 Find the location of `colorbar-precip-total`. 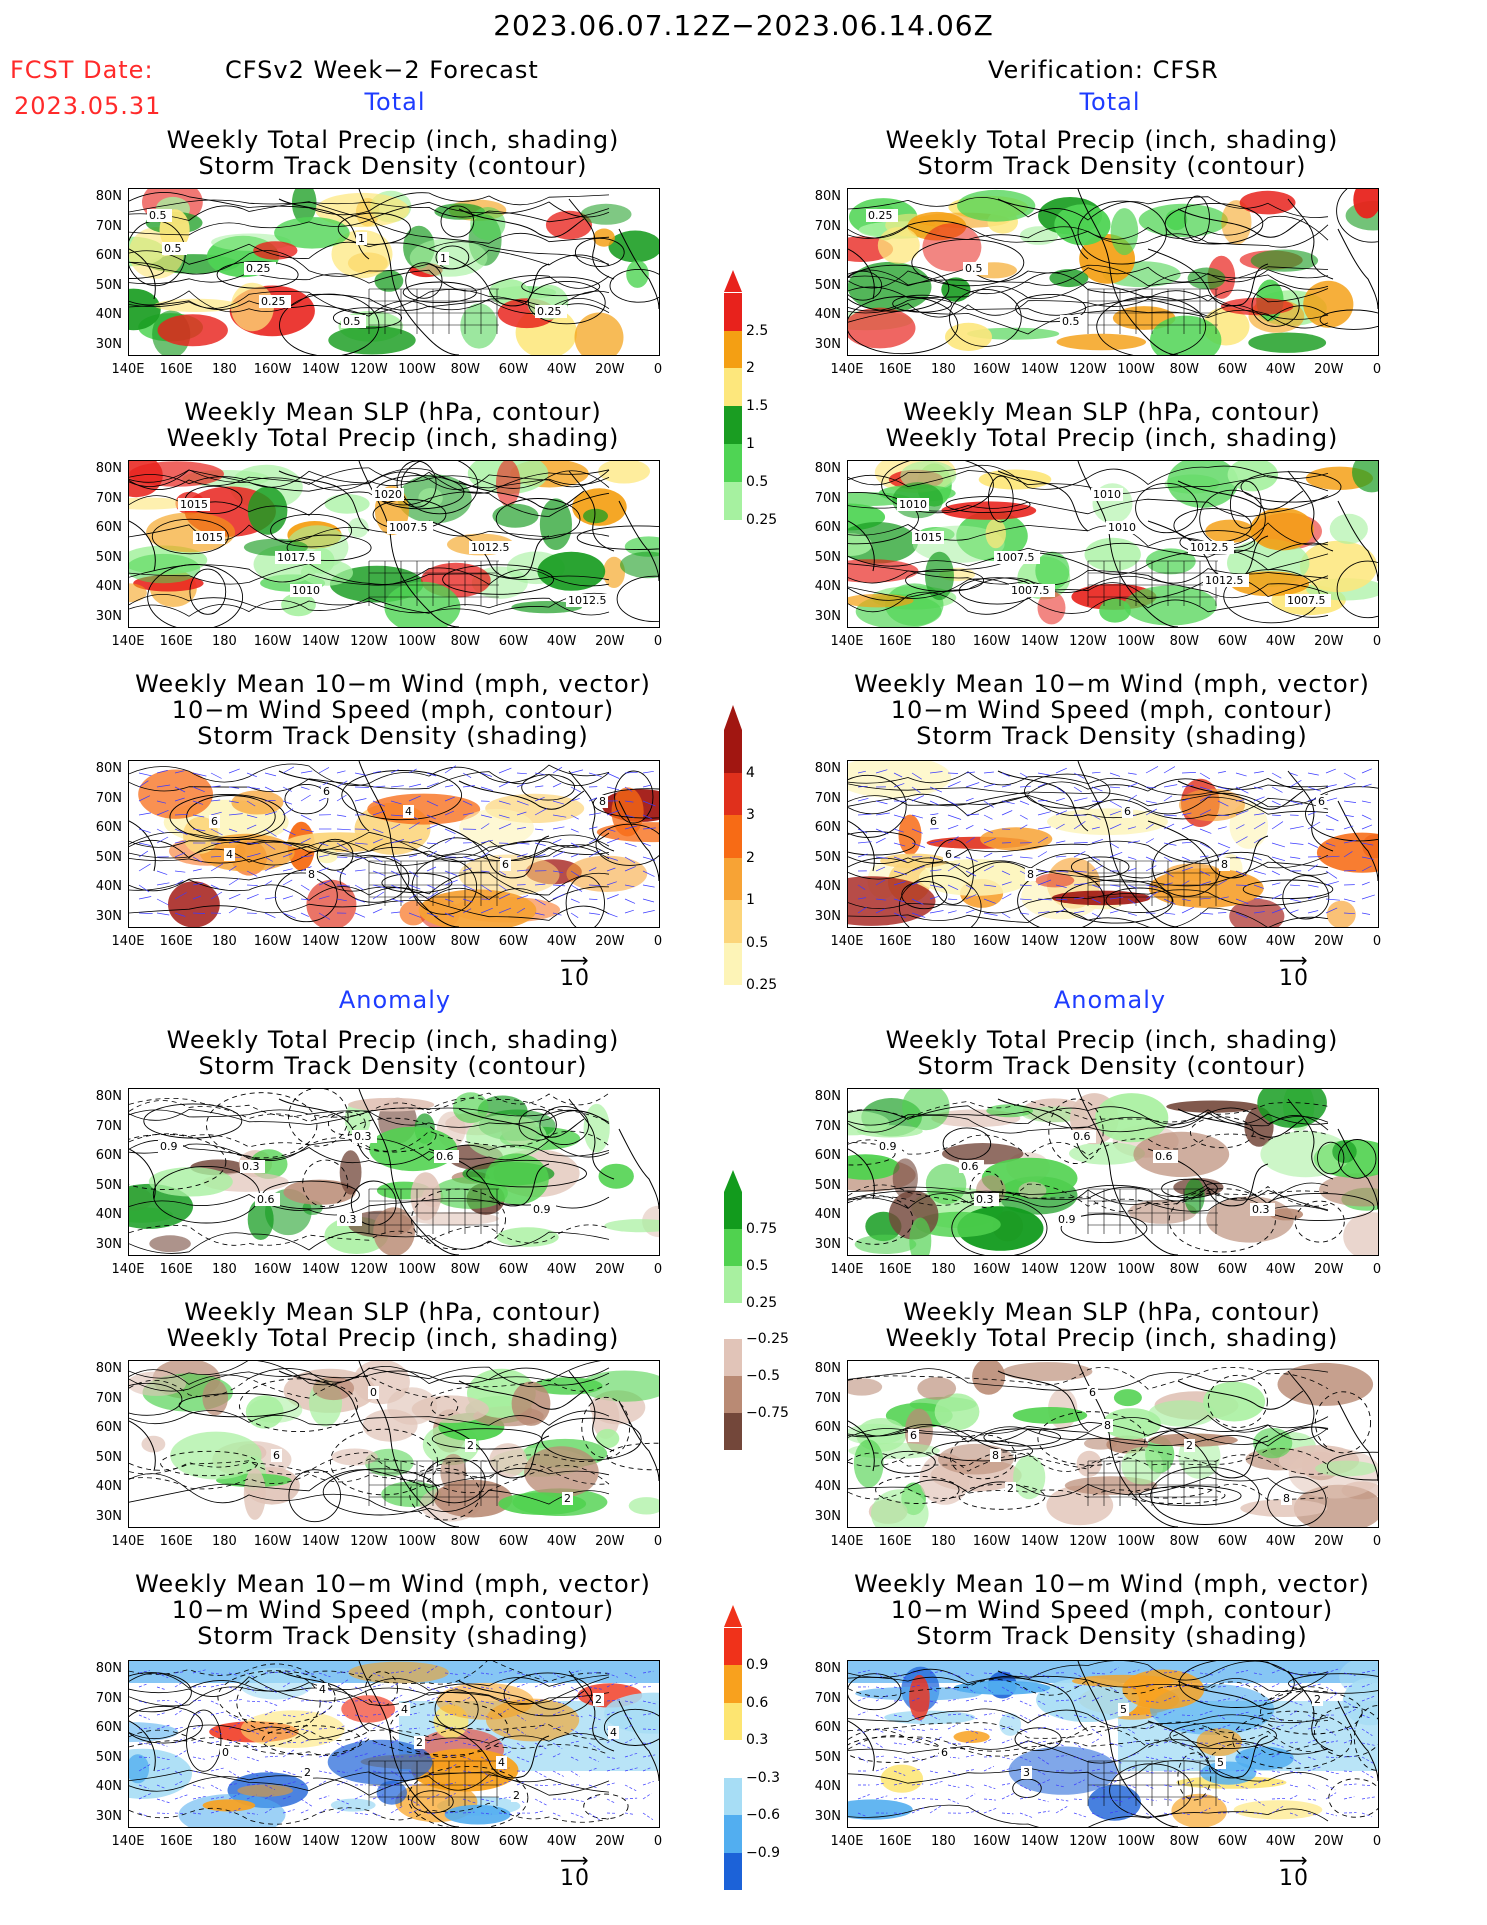

colorbar-precip-total is located at coordinates (733, 395).